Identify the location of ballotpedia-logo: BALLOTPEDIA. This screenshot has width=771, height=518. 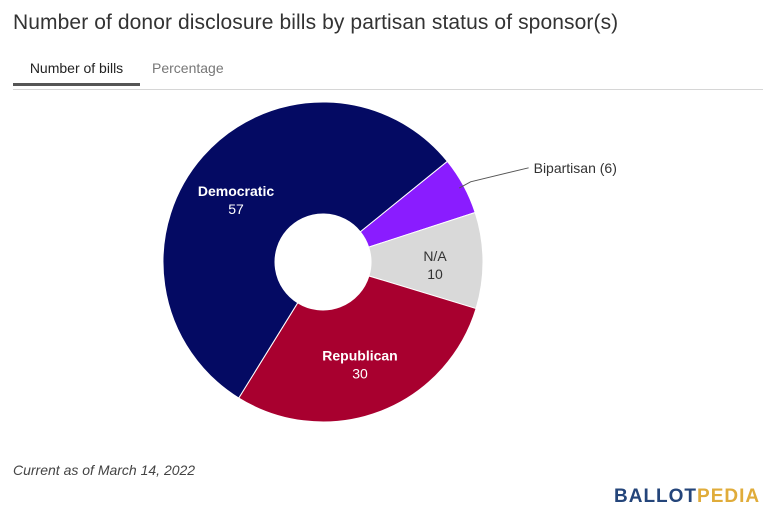
(687, 497).